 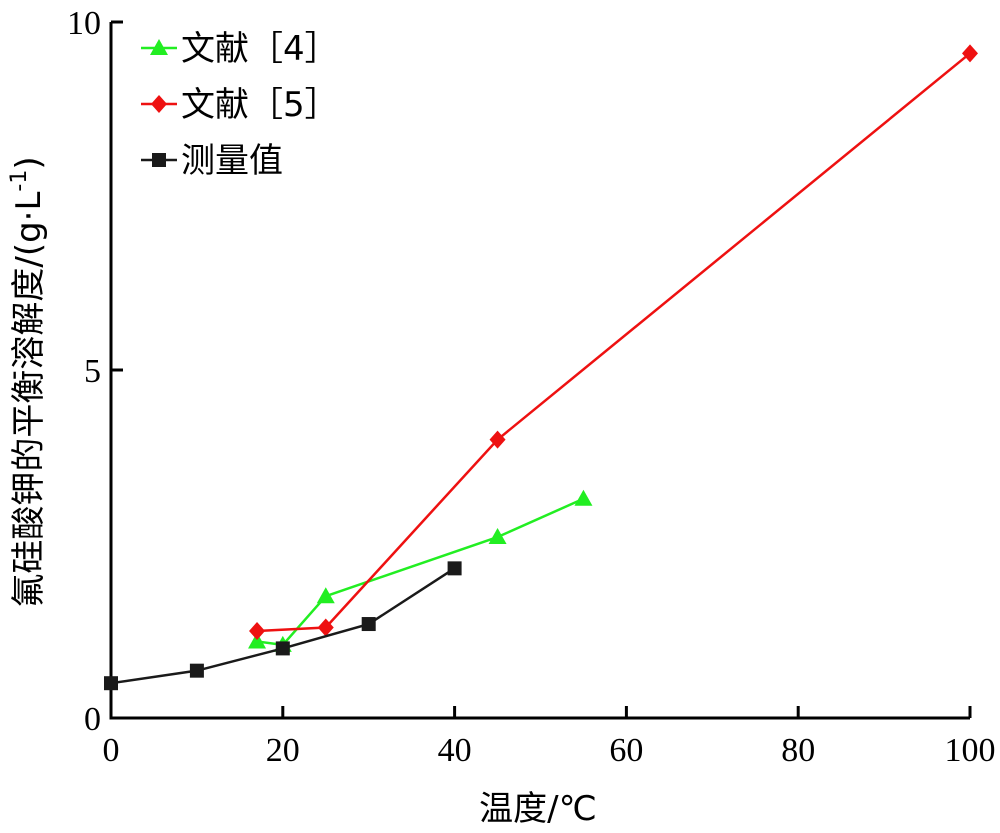 I want to click on x-tick-label: 80, so click(x=798, y=750).